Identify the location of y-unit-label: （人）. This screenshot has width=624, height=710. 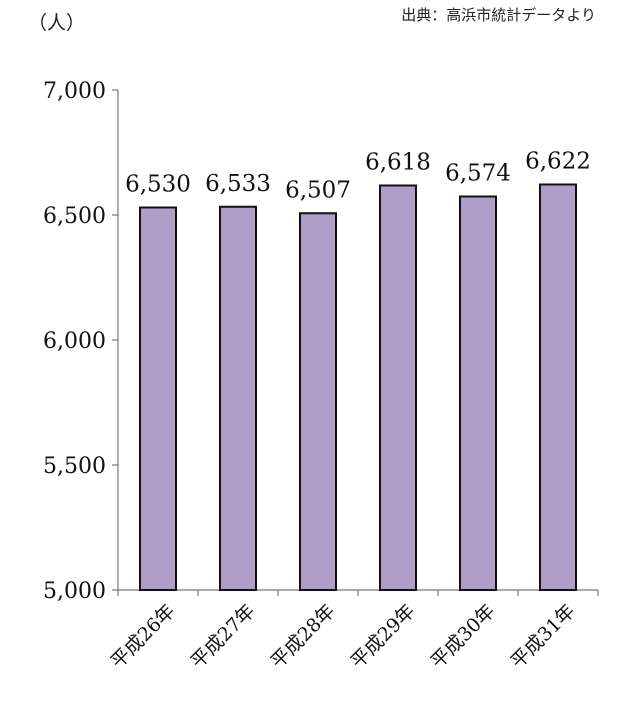
(57, 23).